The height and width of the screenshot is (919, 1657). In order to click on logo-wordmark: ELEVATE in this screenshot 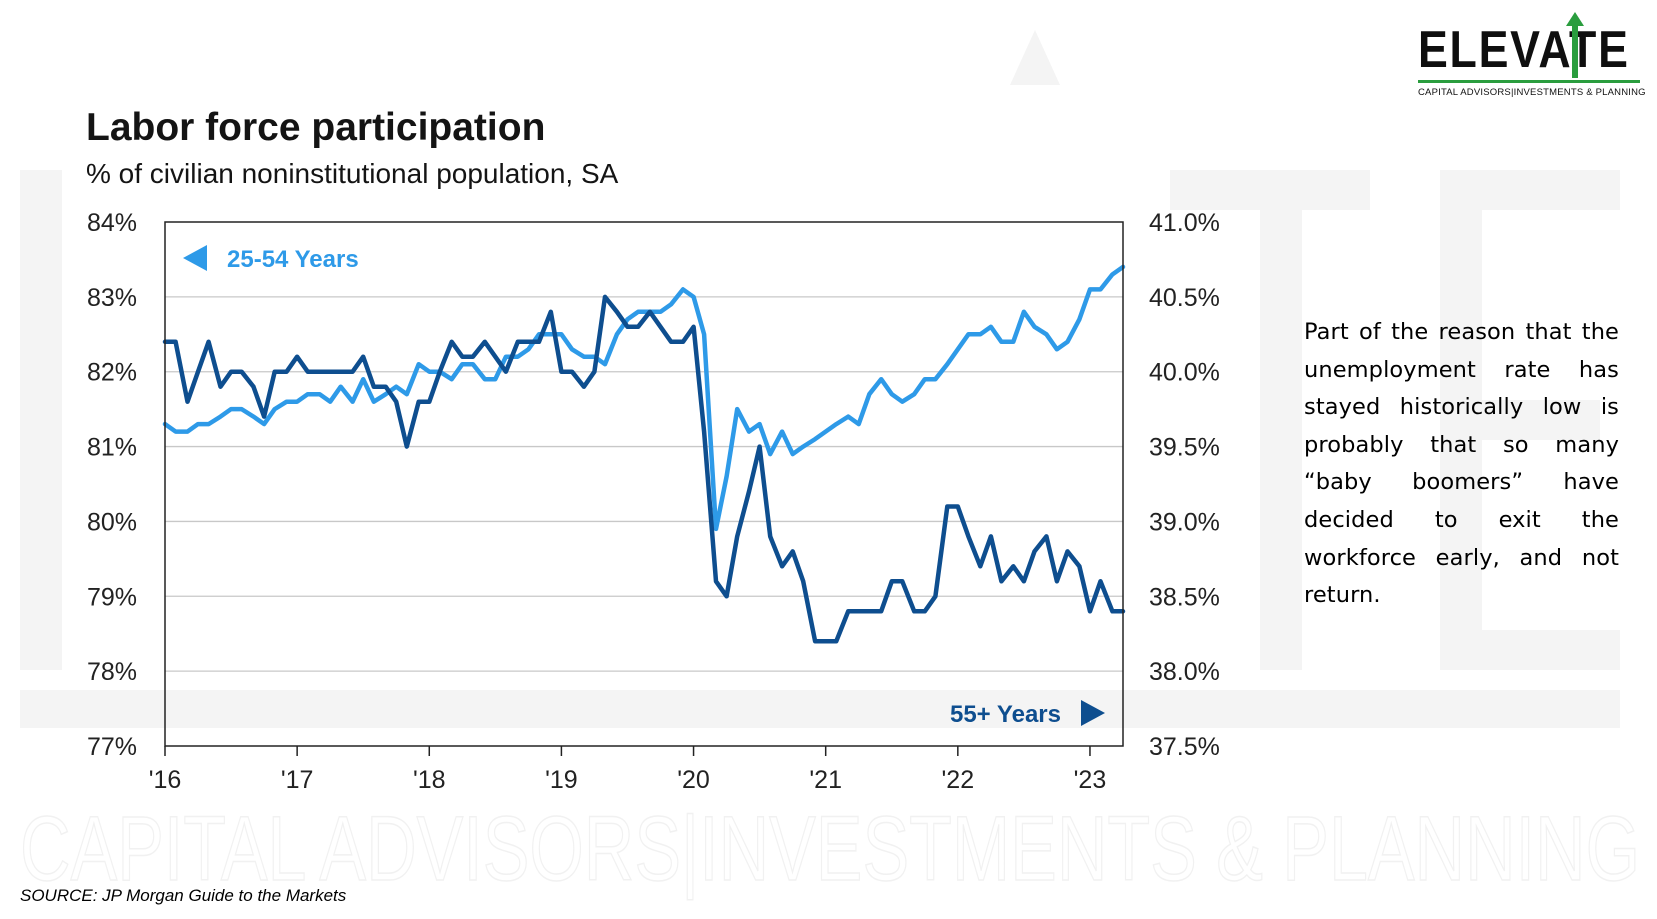, I will do `click(1524, 50)`.